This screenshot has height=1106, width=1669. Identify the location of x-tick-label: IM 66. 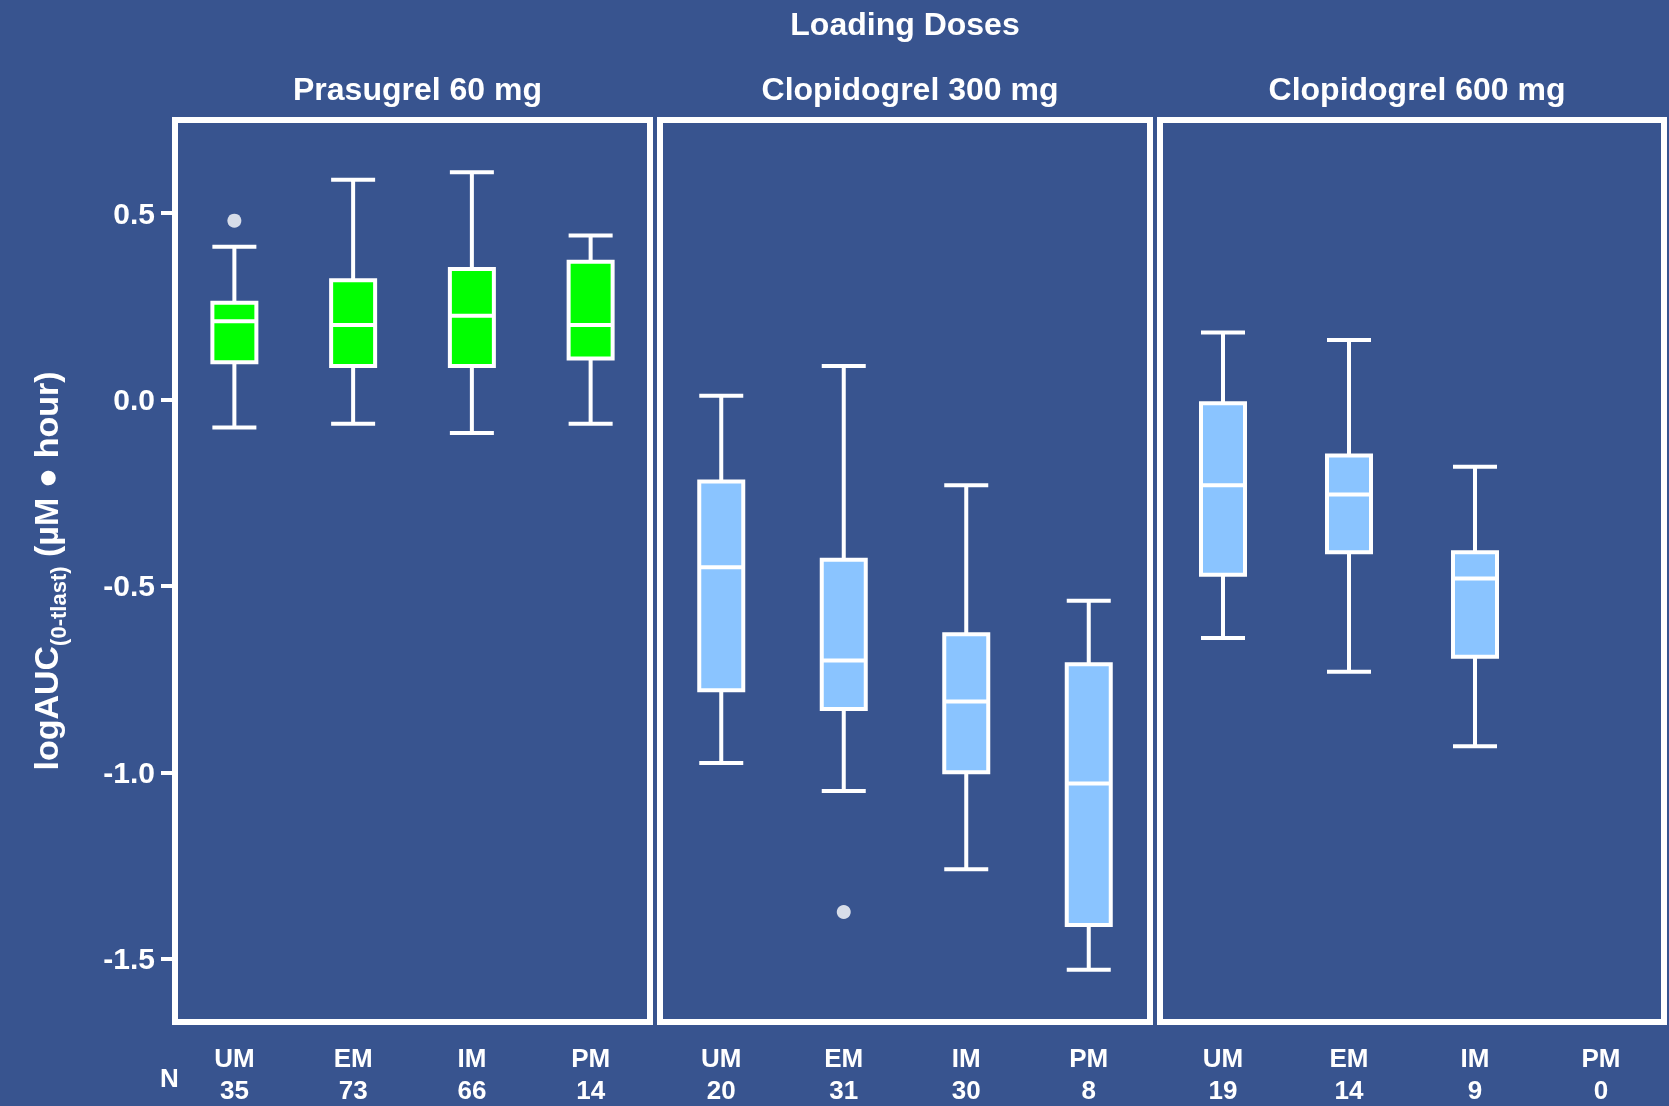
(472, 1074).